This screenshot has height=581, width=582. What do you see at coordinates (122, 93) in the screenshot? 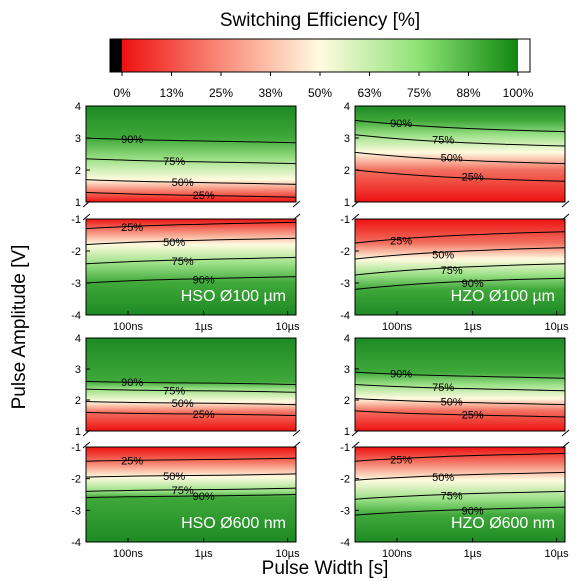
I see `colorbar-tick-label: 0%` at bounding box center [122, 93].